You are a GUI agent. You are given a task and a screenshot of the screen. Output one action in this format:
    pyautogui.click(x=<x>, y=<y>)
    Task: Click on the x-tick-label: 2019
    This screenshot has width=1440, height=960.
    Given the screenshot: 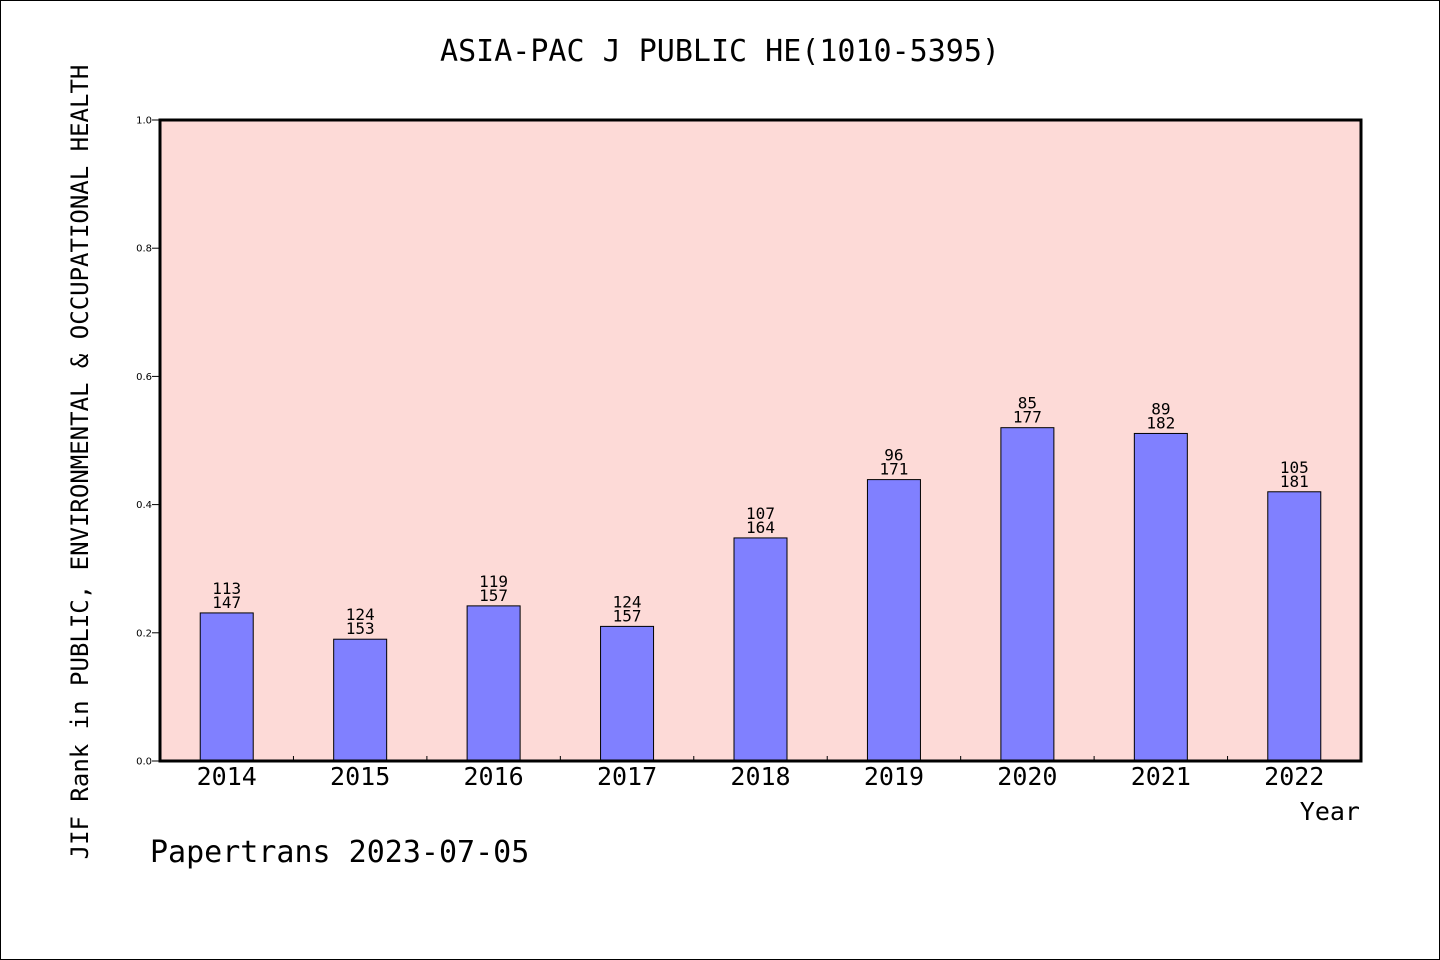 What is the action you would take?
    pyautogui.click(x=894, y=776)
    